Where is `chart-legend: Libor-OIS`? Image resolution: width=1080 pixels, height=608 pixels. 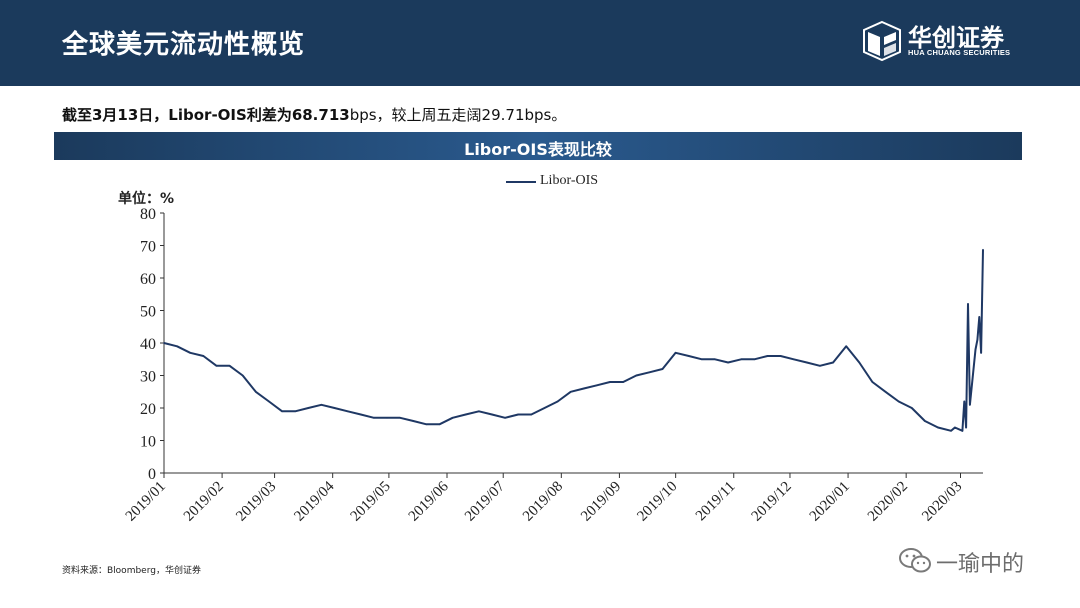
chart-legend: Libor-OIS is located at coordinates (571, 182).